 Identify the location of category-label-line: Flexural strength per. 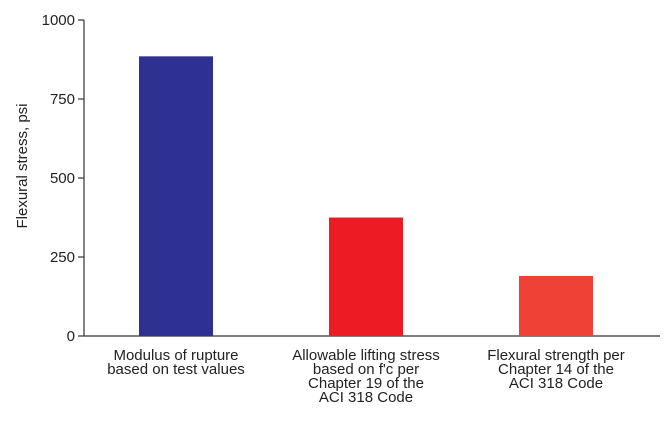
(556, 355).